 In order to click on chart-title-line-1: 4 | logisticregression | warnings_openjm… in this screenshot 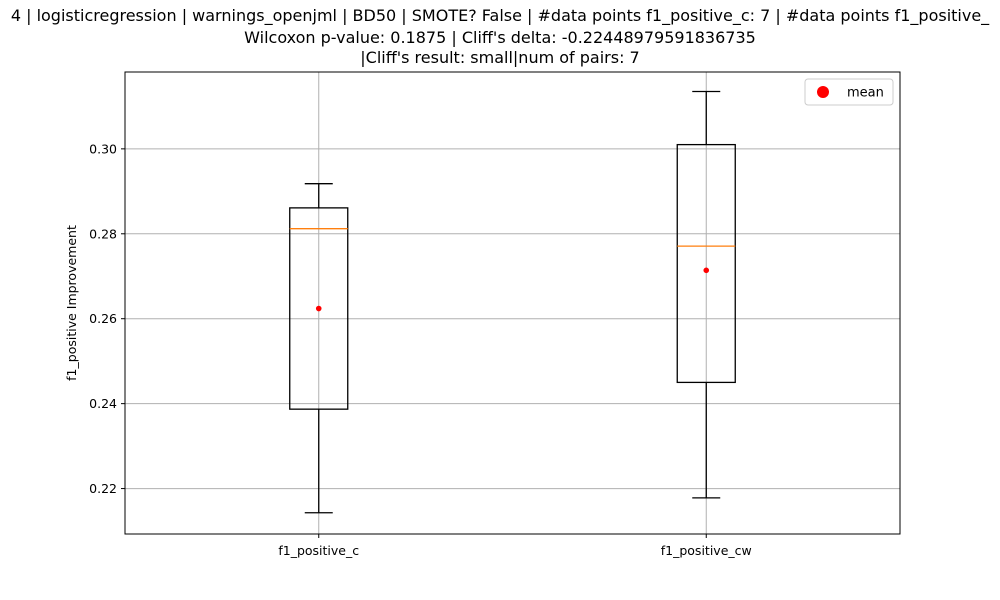, I will do `click(500, 15)`.